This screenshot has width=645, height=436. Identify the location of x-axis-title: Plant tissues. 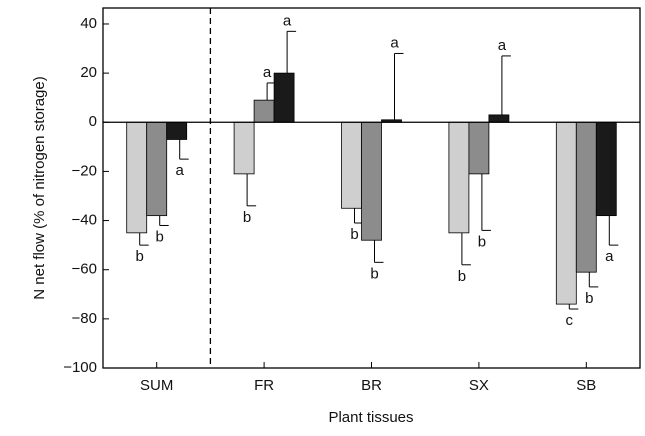
(370, 417).